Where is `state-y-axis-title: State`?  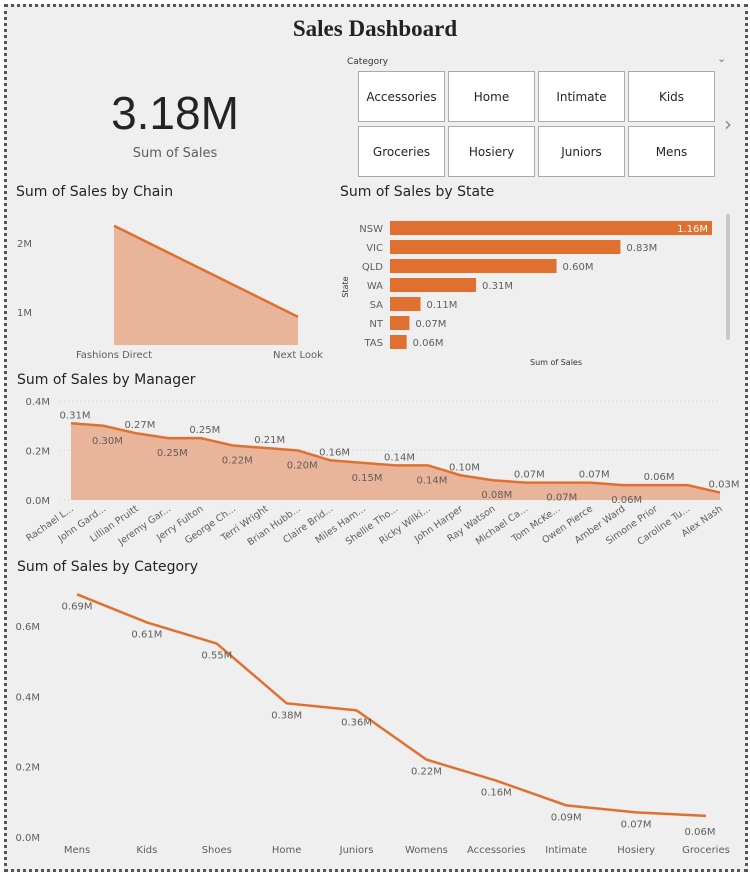 state-y-axis-title: State is located at coordinates (345, 286).